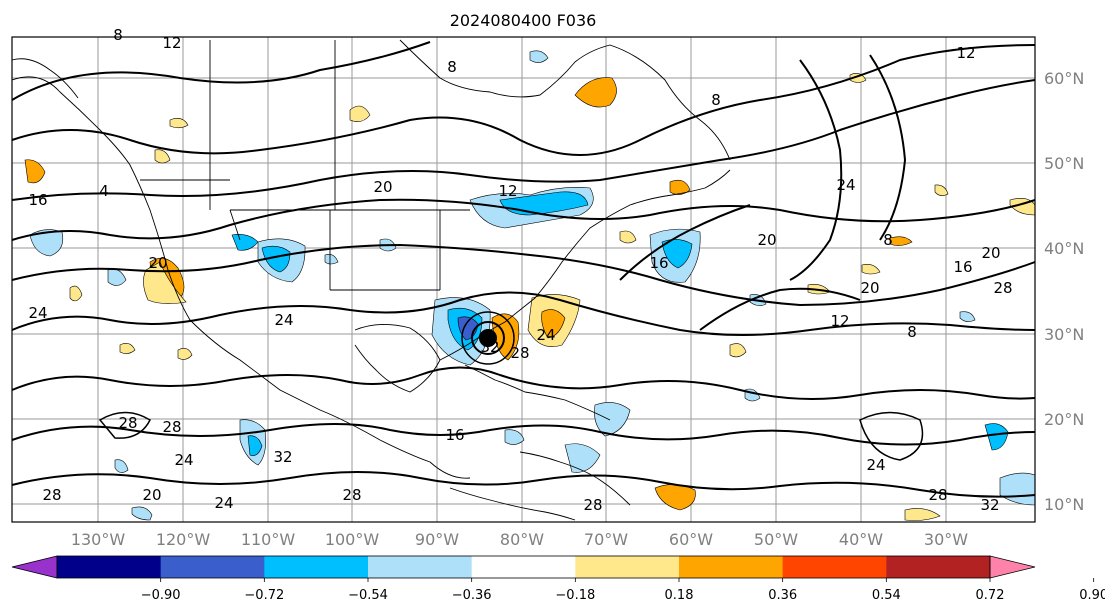 This screenshot has width=1105, height=615. I want to click on colorbar-tick-label: 0.36, so click(782, 595).